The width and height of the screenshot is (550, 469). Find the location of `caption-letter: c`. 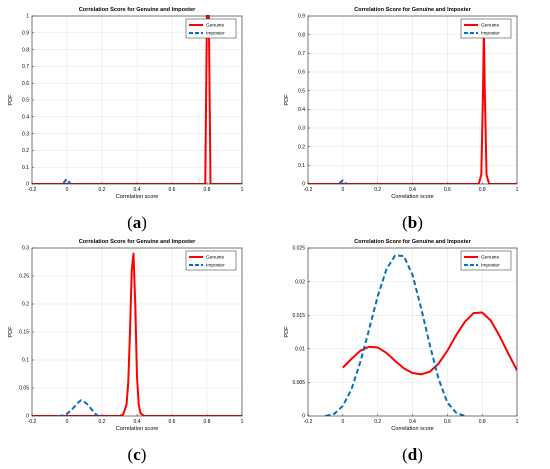

caption-letter: c is located at coordinates (137, 454).